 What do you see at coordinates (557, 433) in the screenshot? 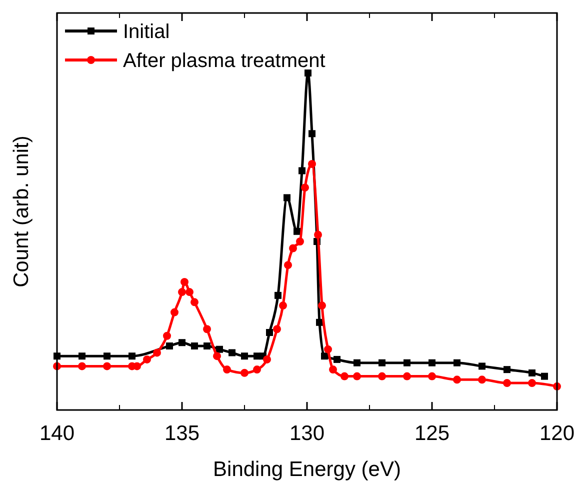
I see `x-tick-label: 120` at bounding box center [557, 433].